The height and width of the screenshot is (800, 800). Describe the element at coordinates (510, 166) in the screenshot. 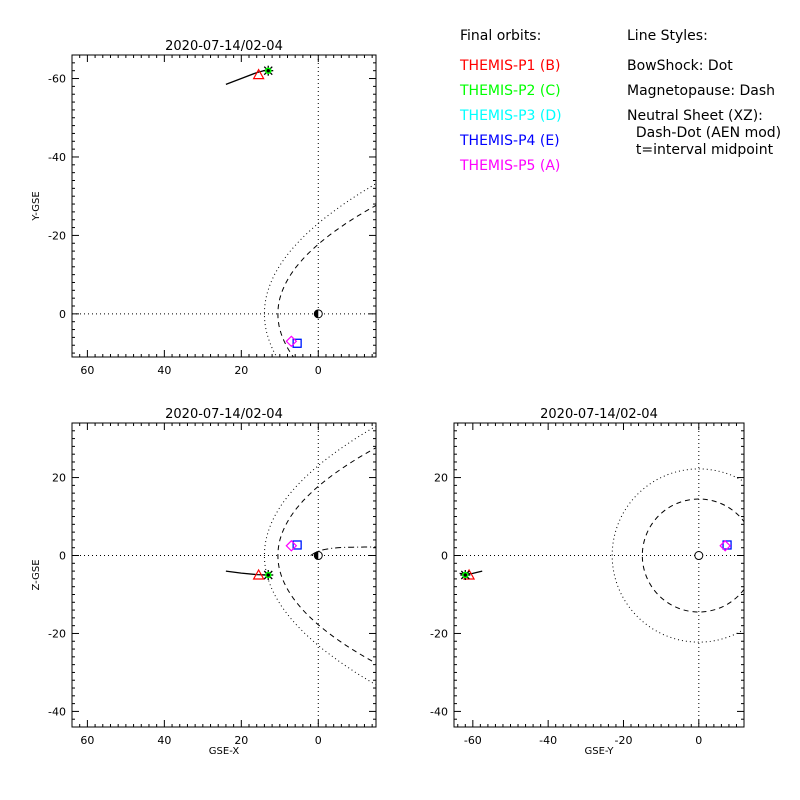

I see `legend-orbit-p5: THEMIS-P5 (A)` at that location.